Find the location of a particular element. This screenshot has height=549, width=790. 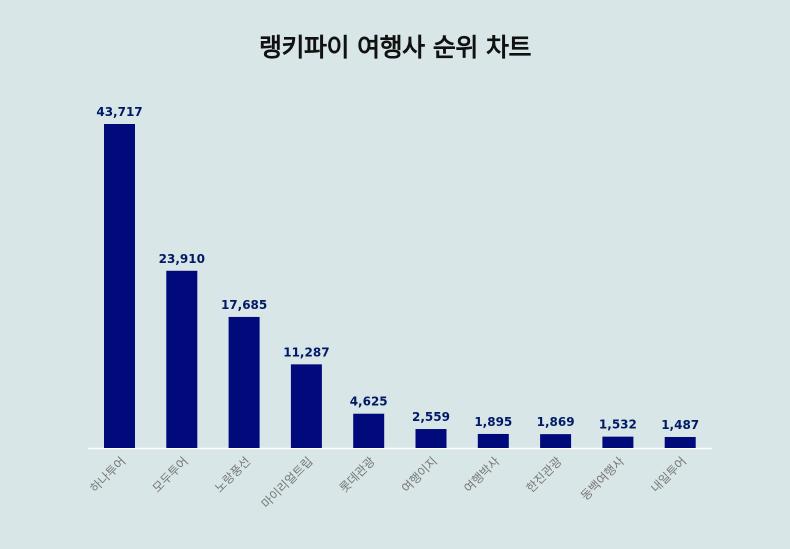

value-label-6: 2,559 is located at coordinates (431, 417).